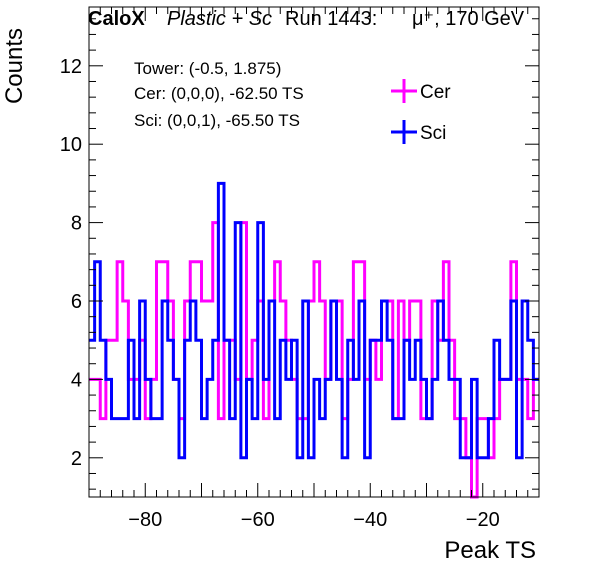 This screenshot has height=572, width=596. What do you see at coordinates (435, 92) in the screenshot?
I see `legend-label-cer: Cer` at bounding box center [435, 92].